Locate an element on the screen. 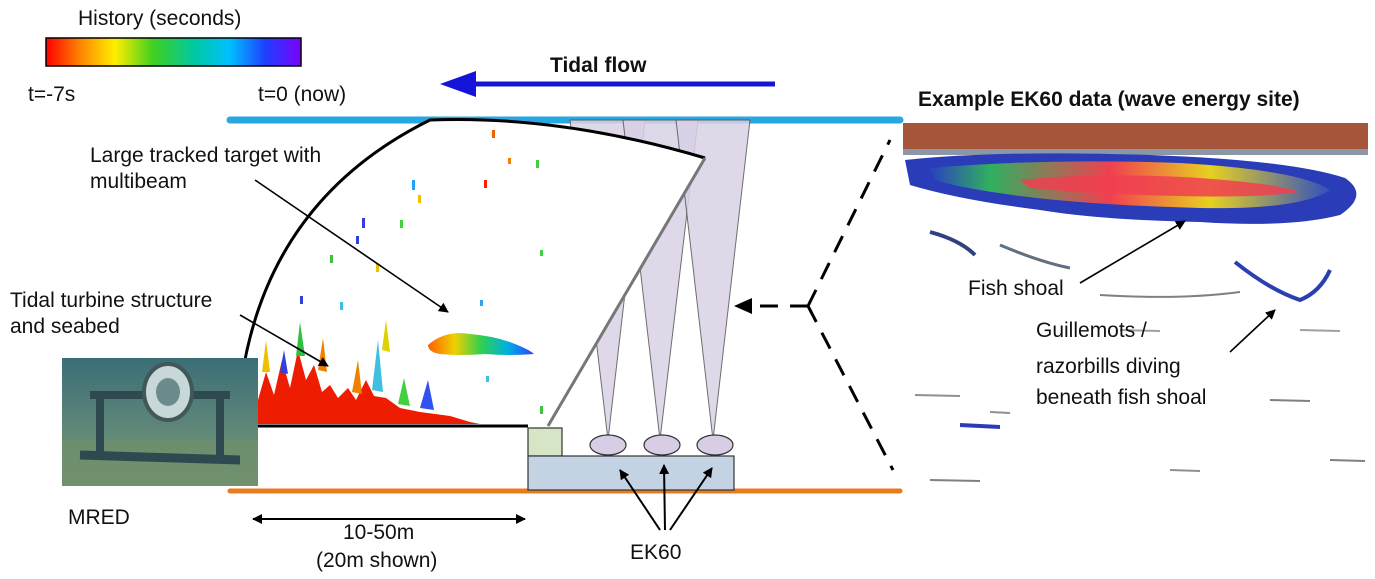 The height and width of the screenshot is (579, 1375). birds-label-line2: razorbills diving is located at coordinates (1108, 366).